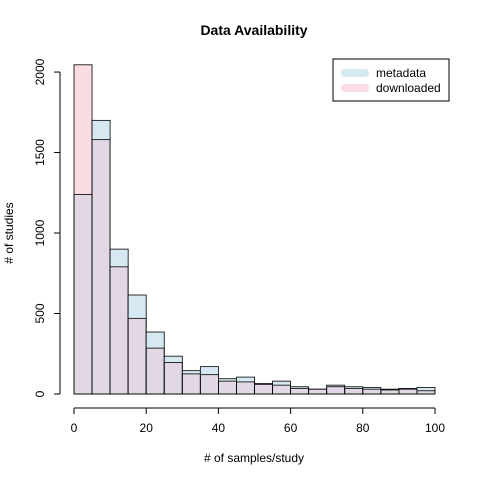 This screenshot has height=480, width=480. I want to click on x-tick-label-2: 40, so click(219, 428).